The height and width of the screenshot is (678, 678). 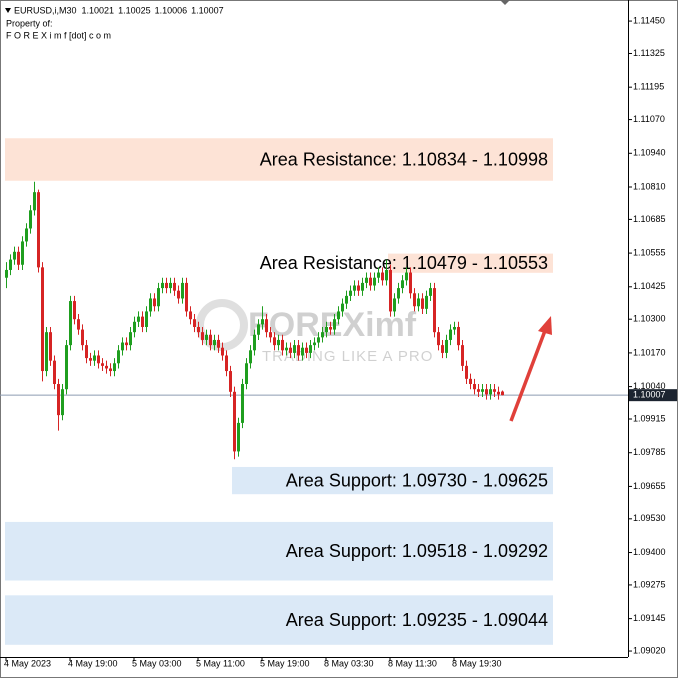 I want to click on y-tick-label: 1.09915, so click(x=649, y=418).